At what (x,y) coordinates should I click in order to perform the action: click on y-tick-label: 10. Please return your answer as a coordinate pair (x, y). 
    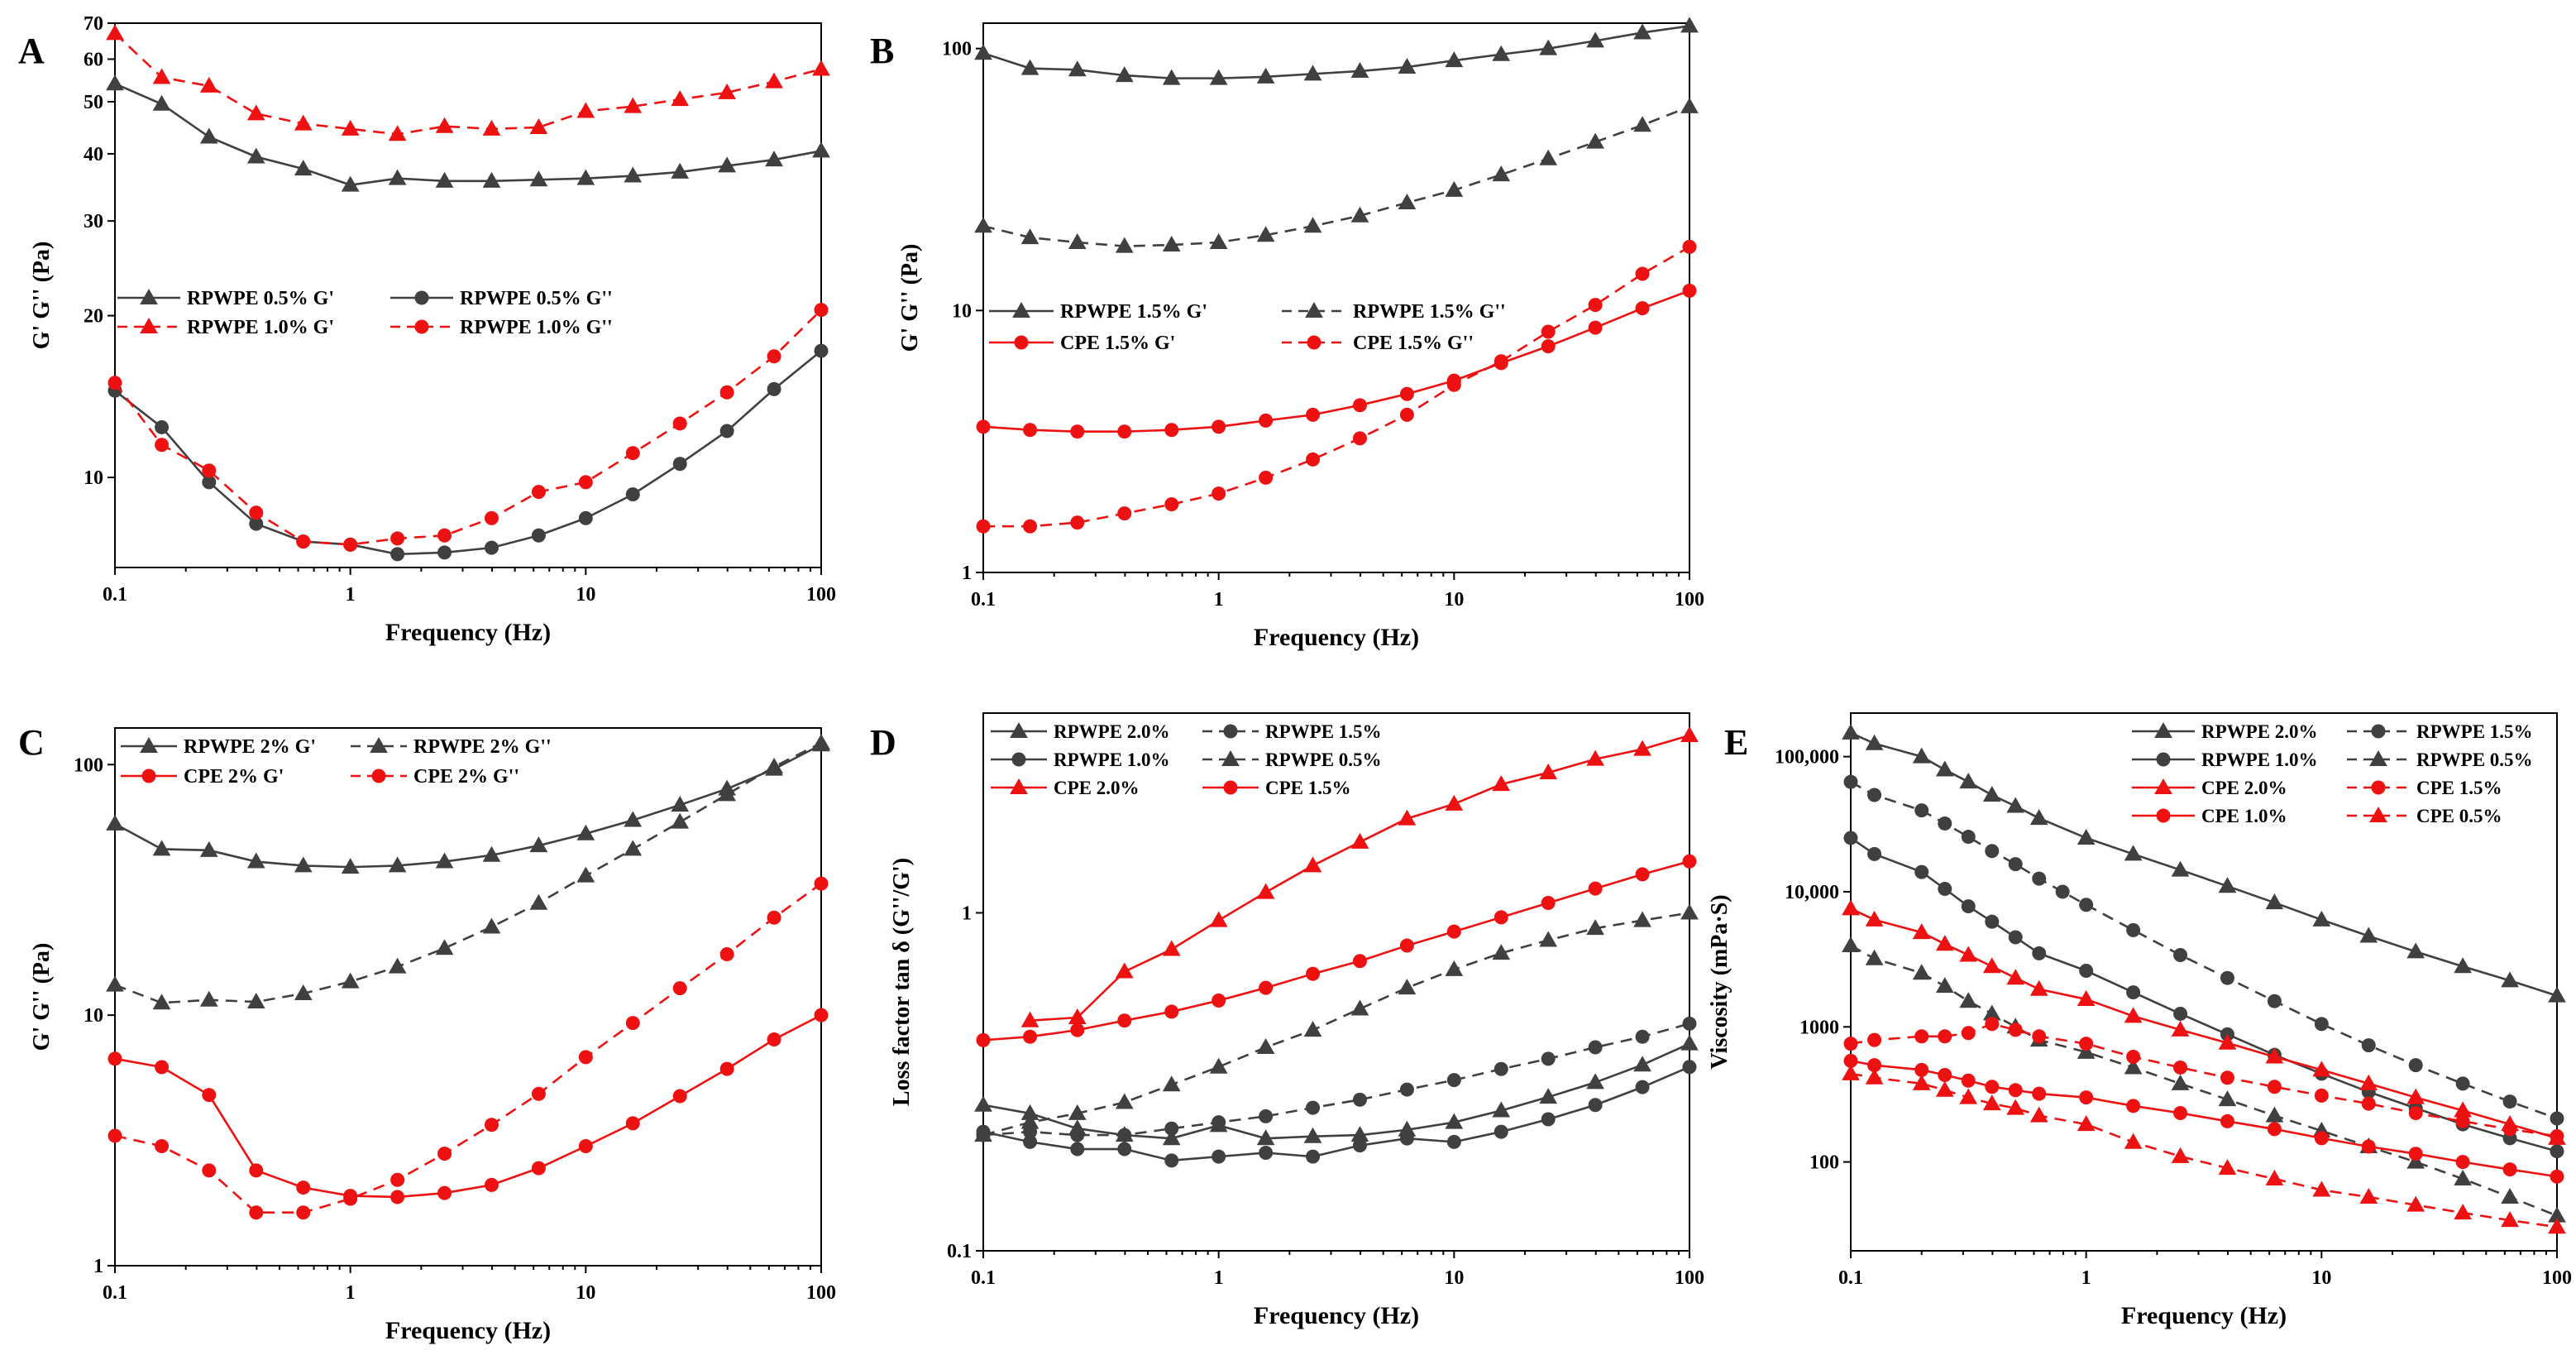
    Looking at the image, I should click on (962, 311).